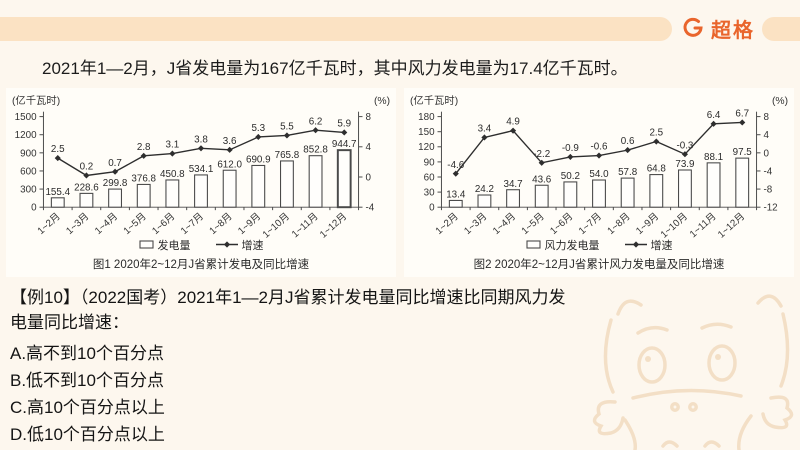  Describe the element at coordinates (201, 139) in the screenshot. I see `svg-text: 3.8` at that location.